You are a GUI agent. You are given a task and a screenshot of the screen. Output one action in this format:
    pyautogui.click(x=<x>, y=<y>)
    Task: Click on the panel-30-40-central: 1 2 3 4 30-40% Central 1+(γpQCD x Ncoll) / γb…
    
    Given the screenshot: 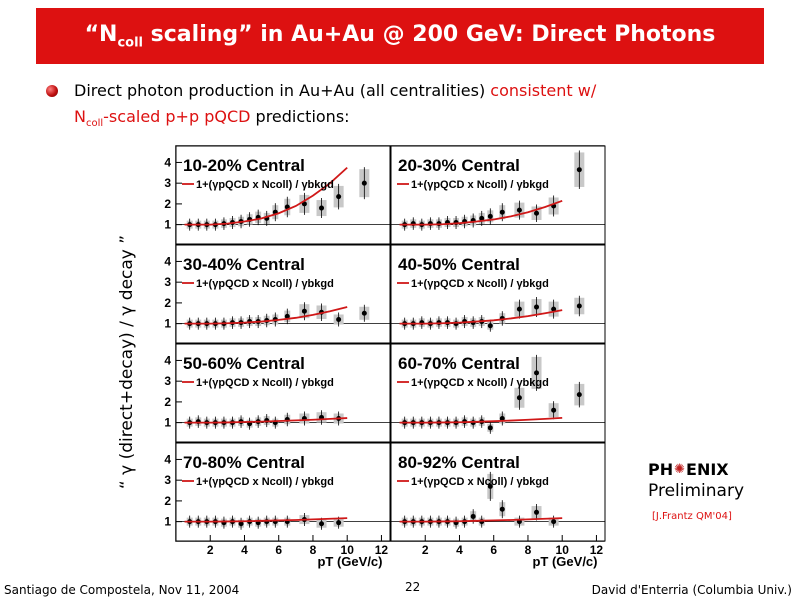 What is the action you would take?
    pyautogui.click(x=277, y=294)
    